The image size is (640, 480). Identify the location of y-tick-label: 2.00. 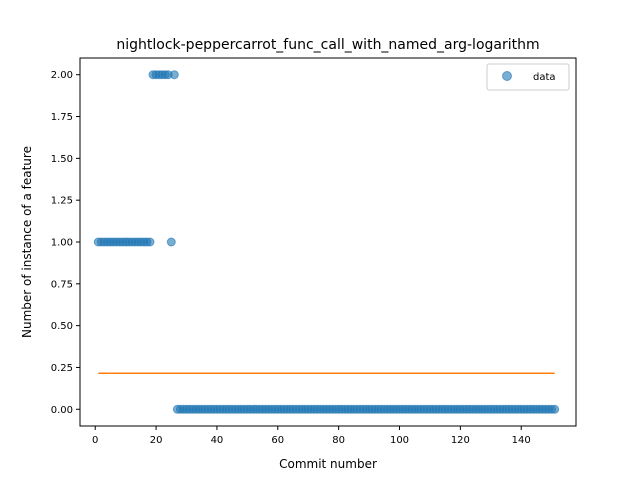
(62, 75).